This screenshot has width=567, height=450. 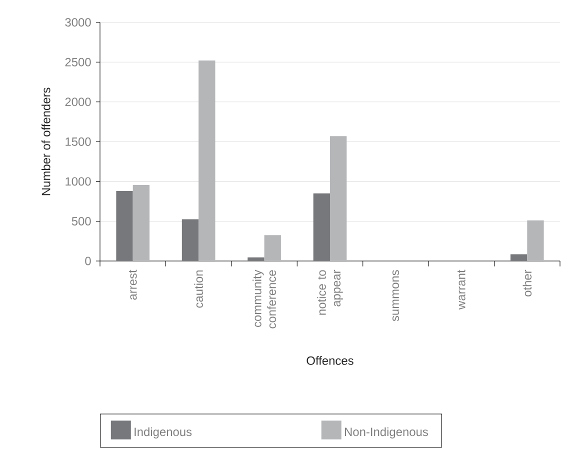 What do you see at coordinates (78, 102) in the screenshot?
I see `y-tick-label: 2000` at bounding box center [78, 102].